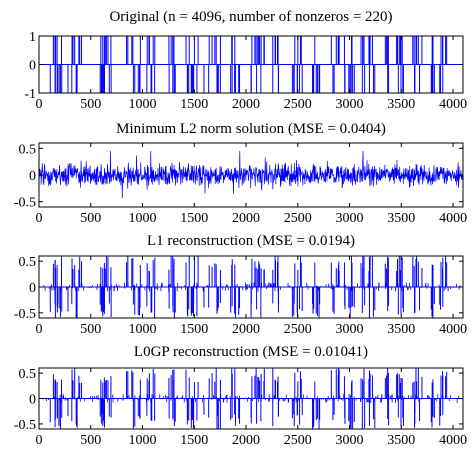  I want to click on y-tick-label: -1, so click(30, 94).